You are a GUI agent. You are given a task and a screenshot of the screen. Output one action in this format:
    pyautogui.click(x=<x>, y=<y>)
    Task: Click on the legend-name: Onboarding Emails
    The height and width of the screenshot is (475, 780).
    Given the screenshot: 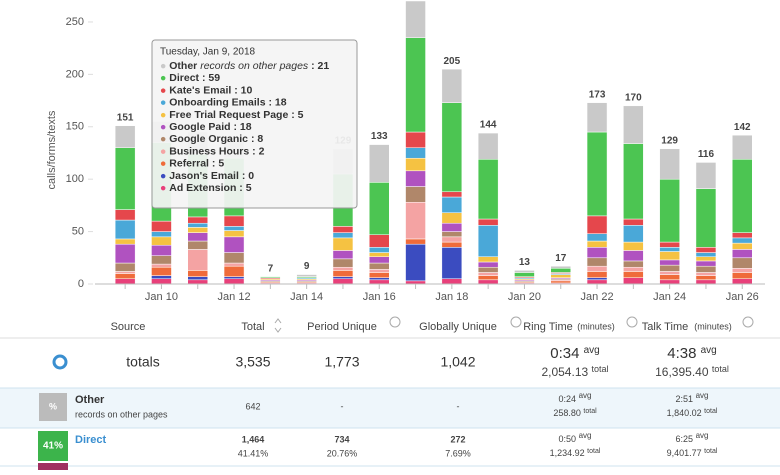 What is the action you would take?
    pyautogui.click(x=217, y=102)
    